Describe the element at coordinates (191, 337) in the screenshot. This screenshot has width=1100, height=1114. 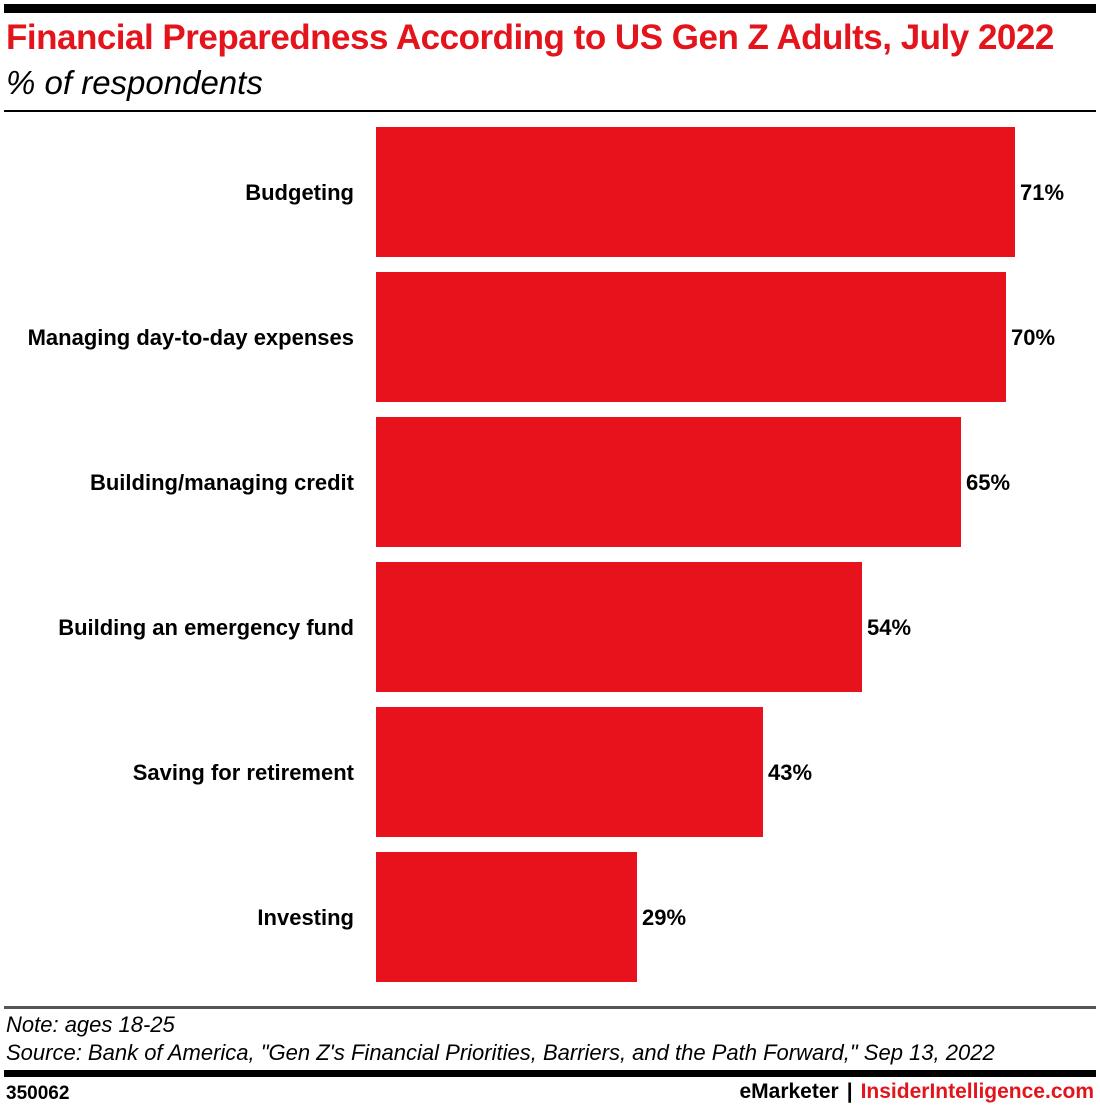
I see `category-label: Managing day-to-day expenses` at that location.